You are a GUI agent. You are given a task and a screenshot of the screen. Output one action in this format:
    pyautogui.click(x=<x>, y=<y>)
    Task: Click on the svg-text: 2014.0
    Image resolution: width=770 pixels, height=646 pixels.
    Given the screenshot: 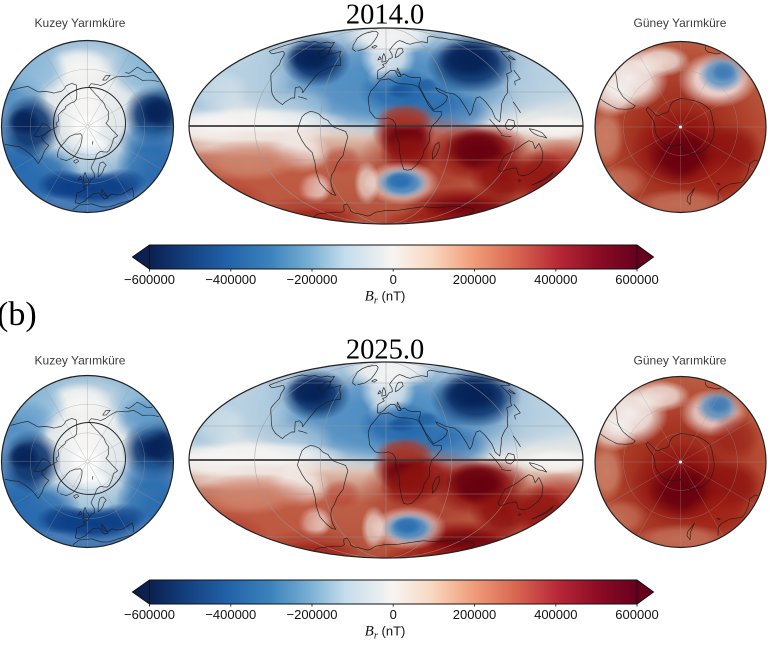 What is the action you would take?
    pyautogui.click(x=385, y=15)
    